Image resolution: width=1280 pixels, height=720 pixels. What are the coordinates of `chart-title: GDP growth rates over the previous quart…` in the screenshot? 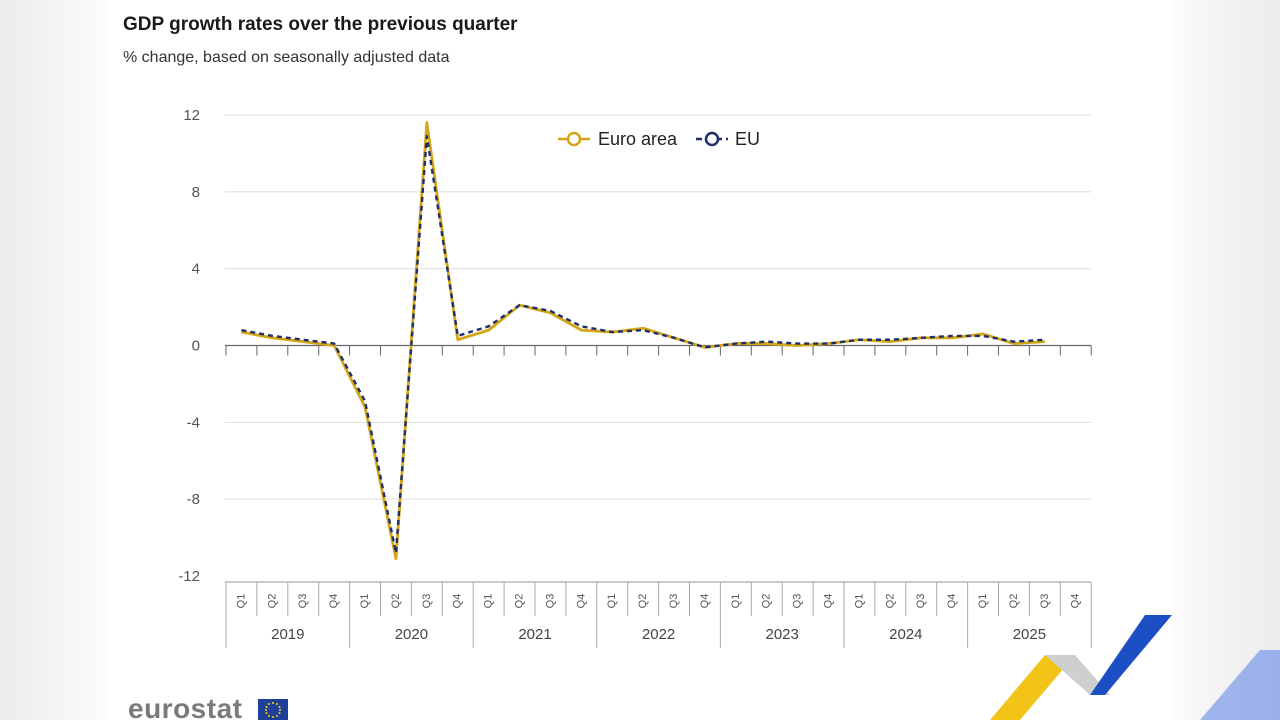 It's located at (320, 24).